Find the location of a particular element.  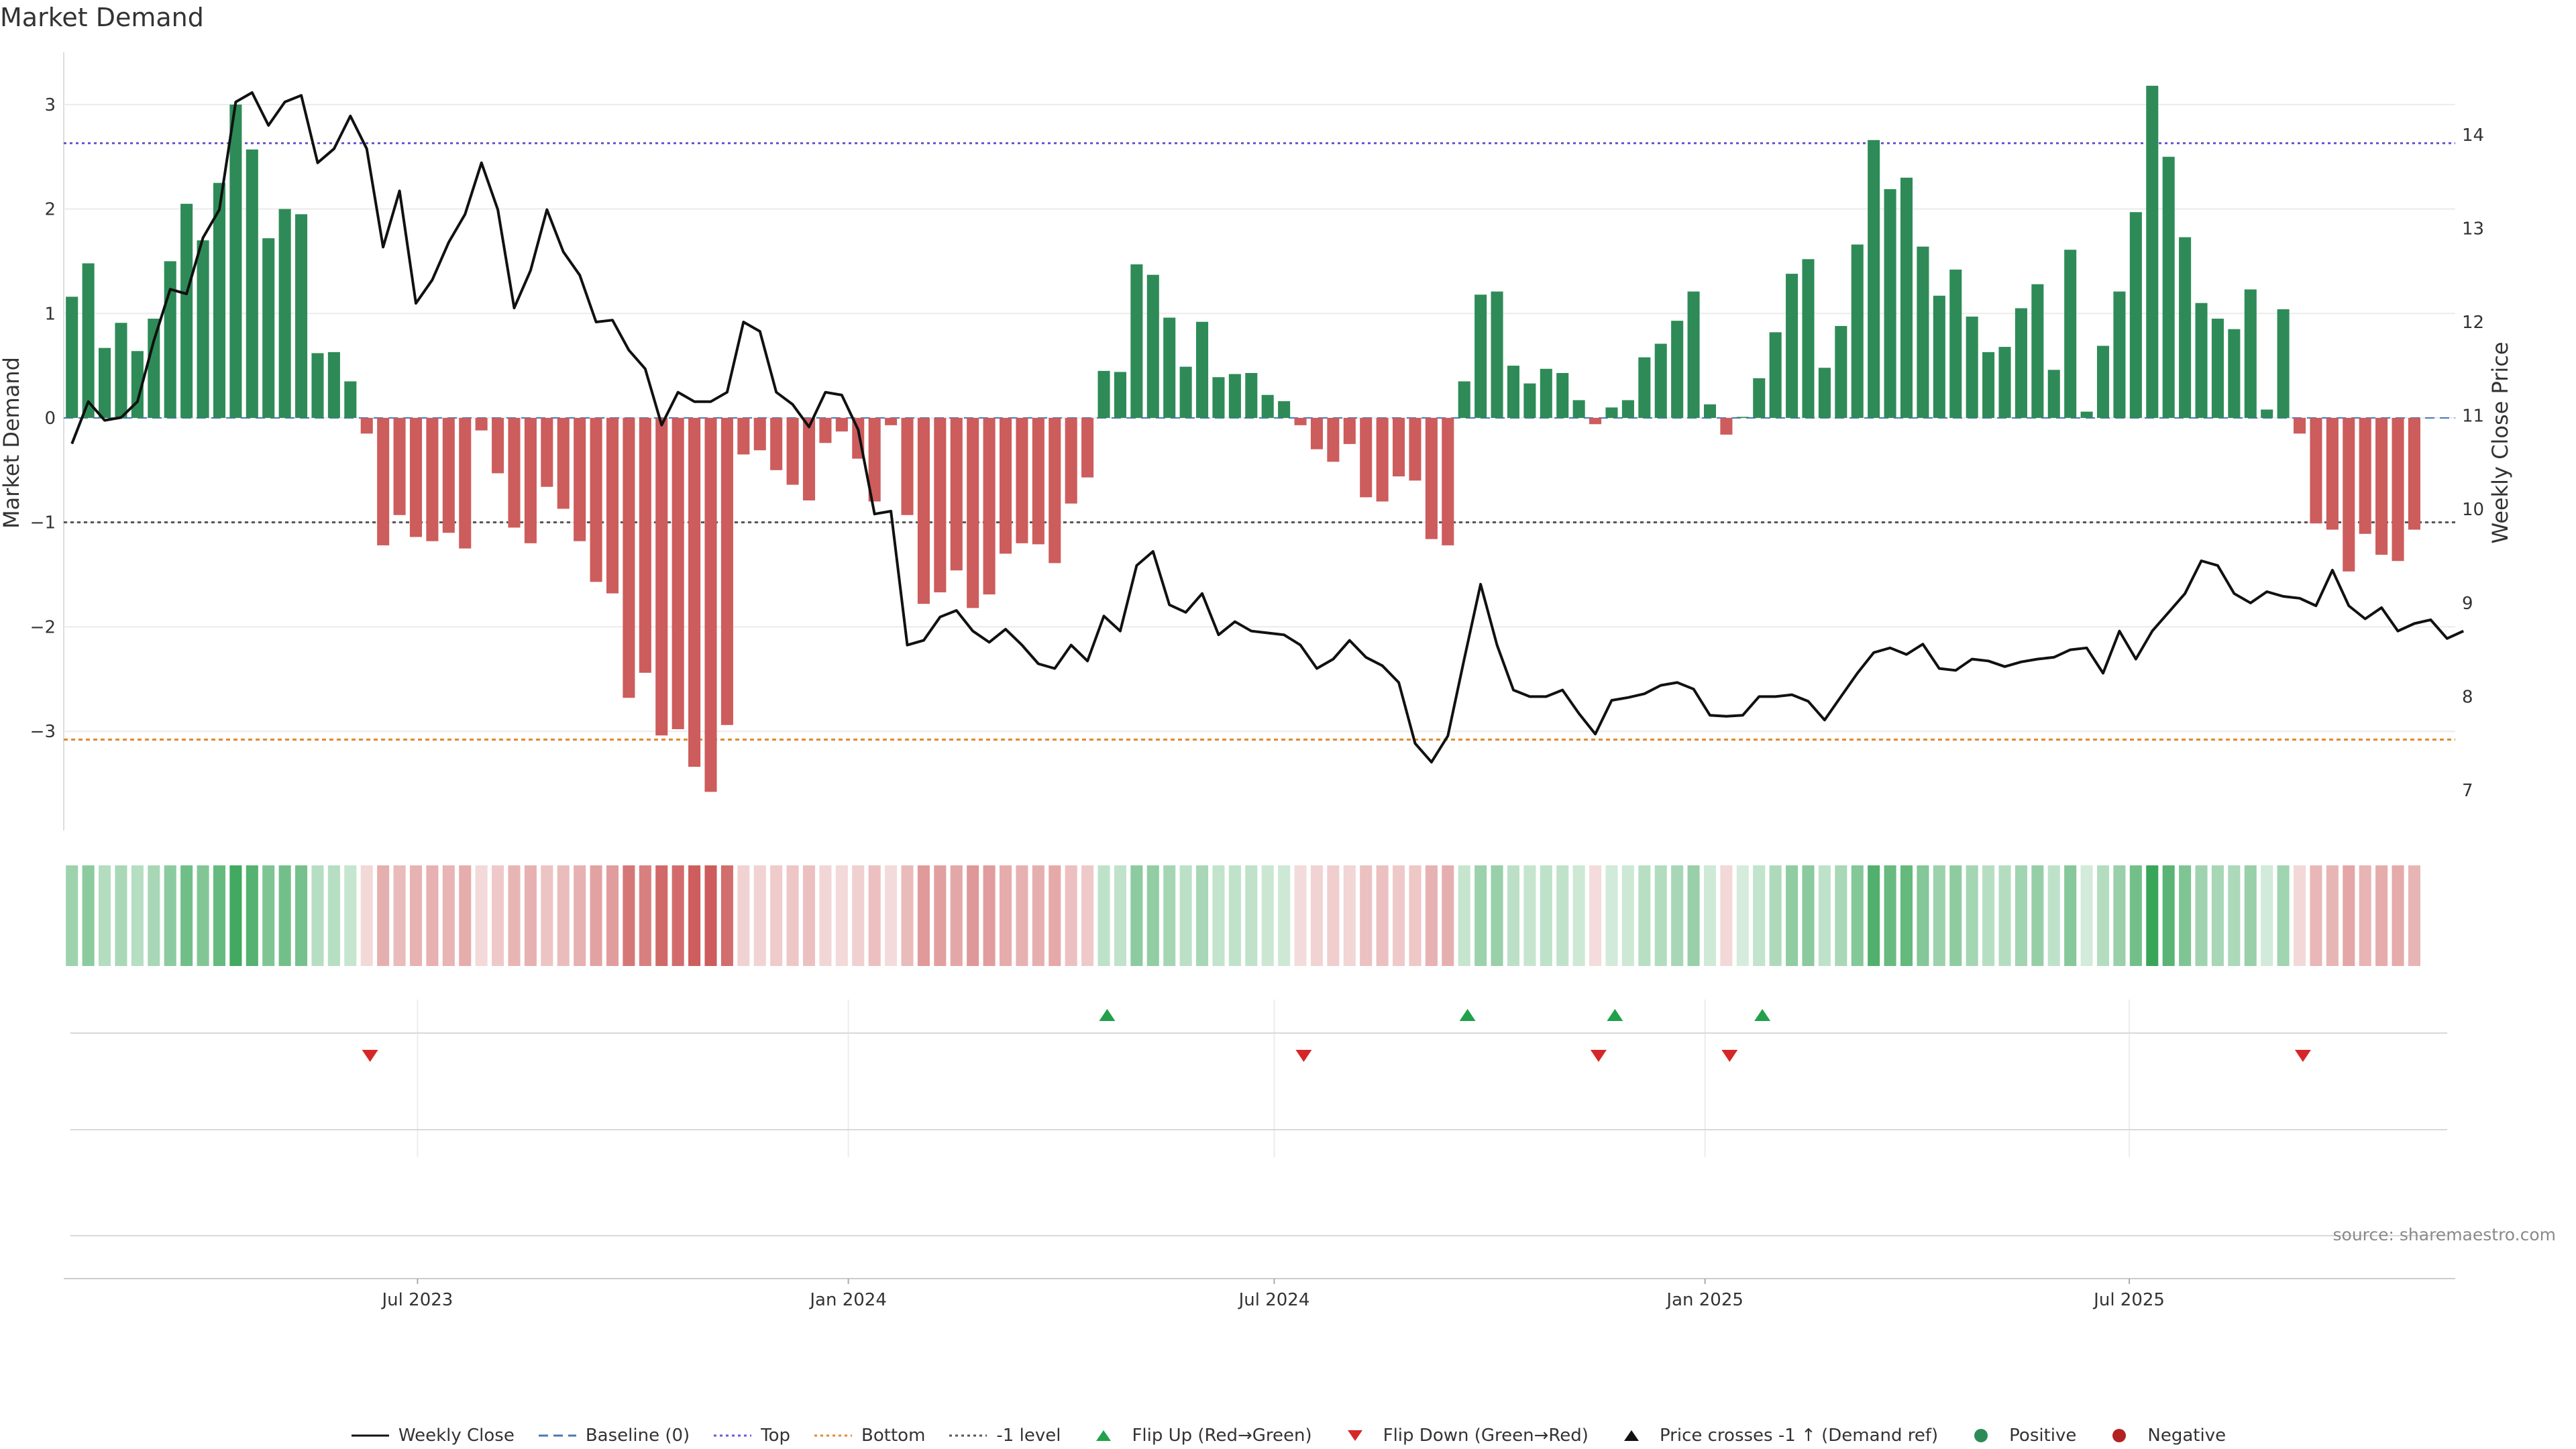

source-note: source: sharemaestro.com is located at coordinates (2444, 1234).